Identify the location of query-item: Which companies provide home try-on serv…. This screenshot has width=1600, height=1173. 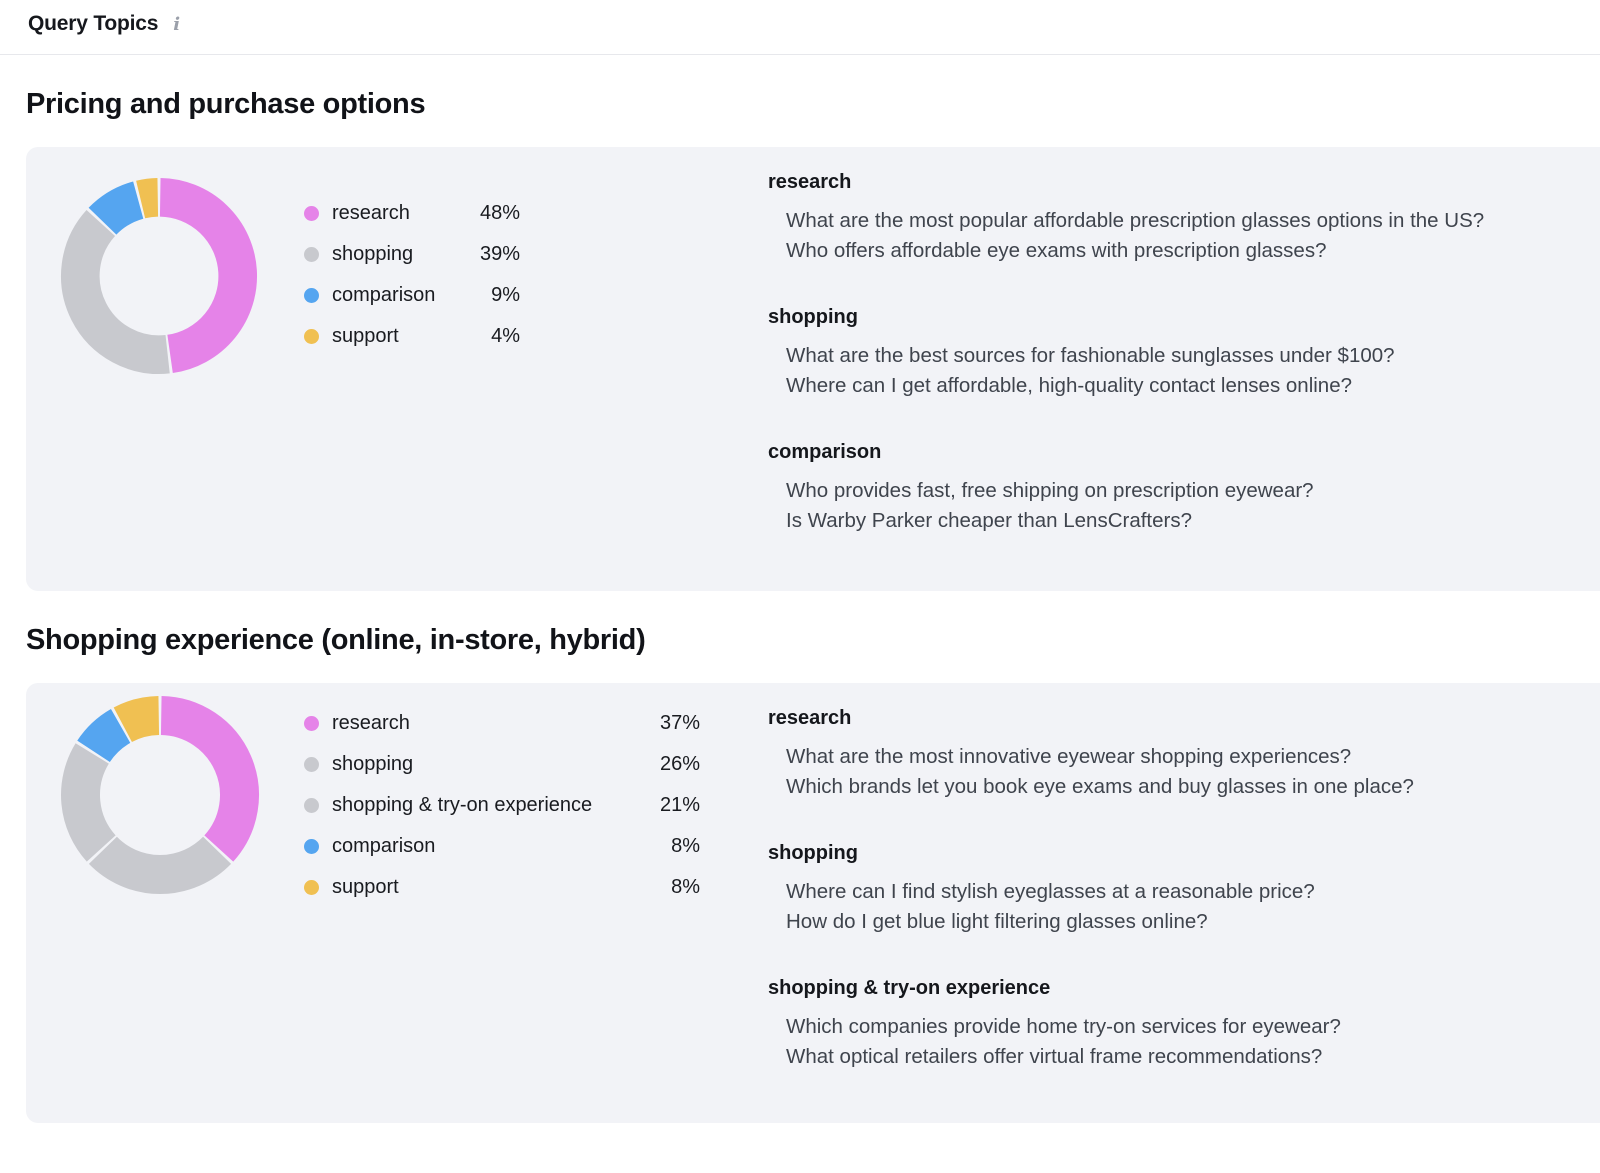
(1063, 1026).